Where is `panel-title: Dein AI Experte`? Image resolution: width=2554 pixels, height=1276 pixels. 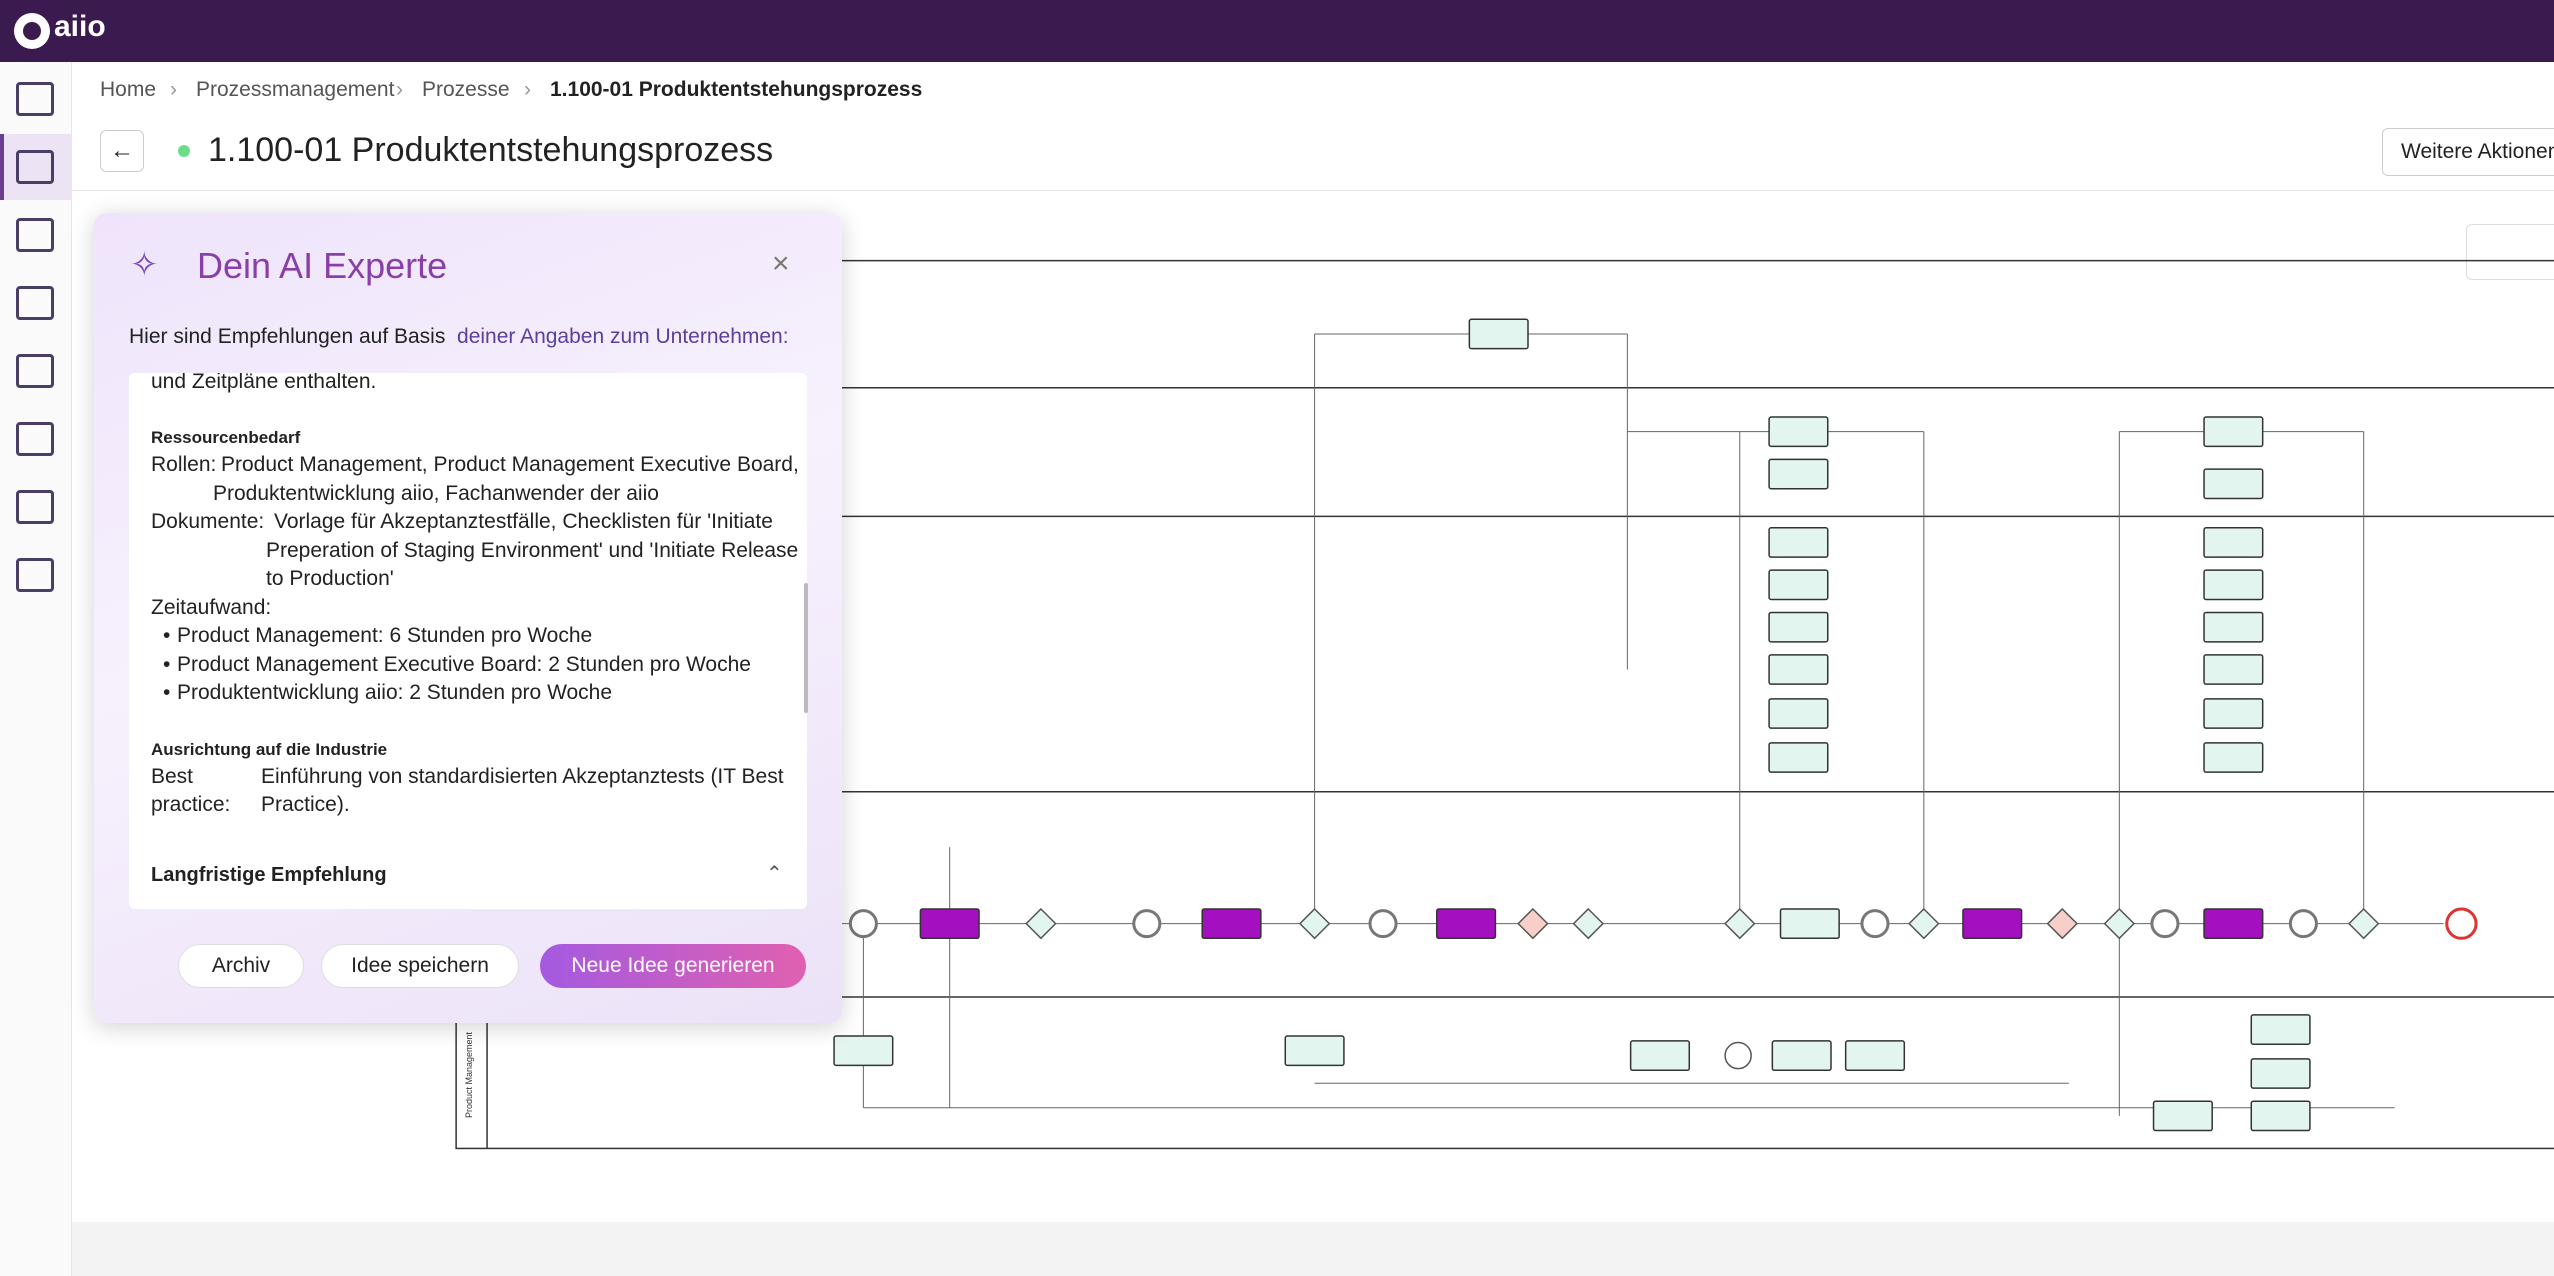
panel-title: Dein AI Experte is located at coordinates (322, 265).